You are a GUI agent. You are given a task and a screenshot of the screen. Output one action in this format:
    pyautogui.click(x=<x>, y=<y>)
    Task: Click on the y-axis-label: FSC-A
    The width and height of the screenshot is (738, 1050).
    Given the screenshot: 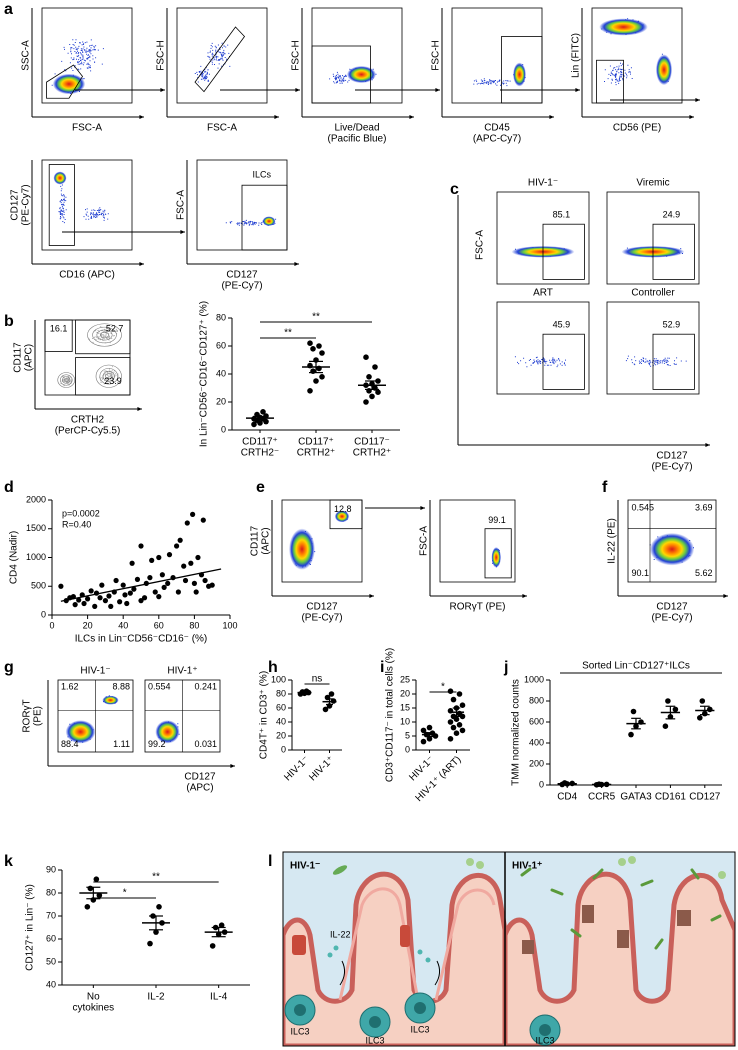 What is the action you would take?
    pyautogui.click(x=181, y=205)
    